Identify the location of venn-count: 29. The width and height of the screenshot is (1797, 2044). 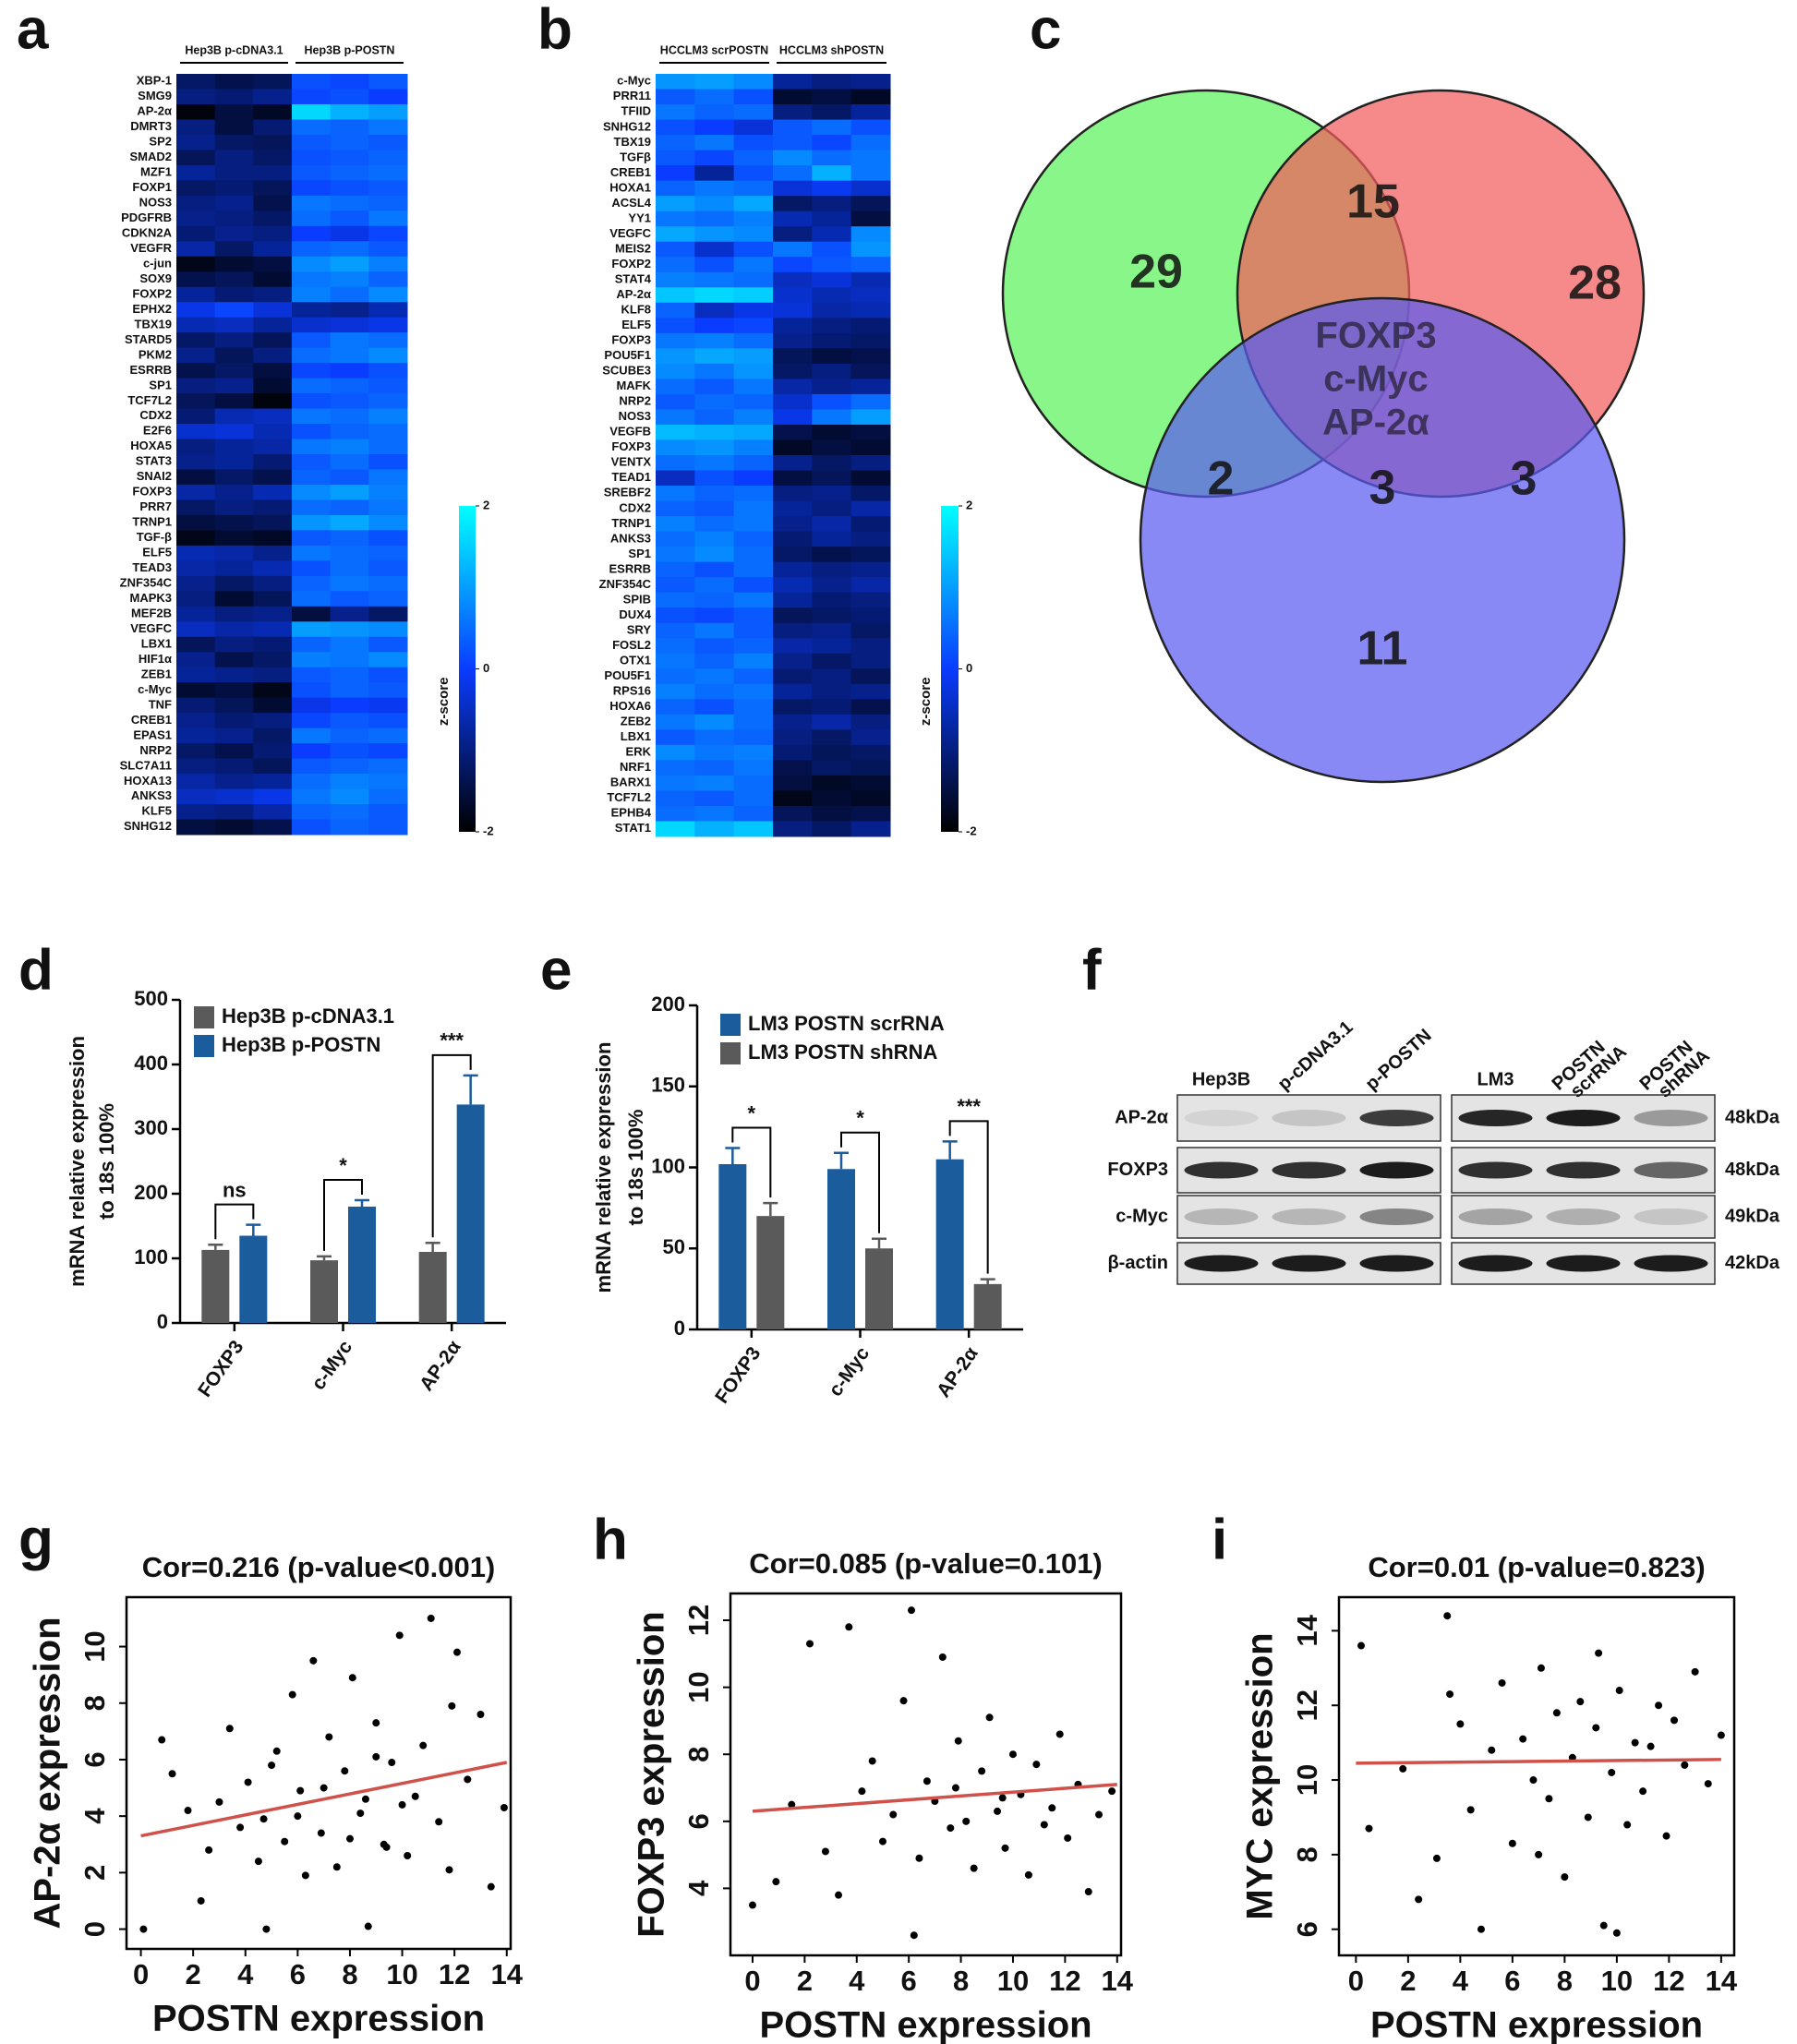
(1156, 272).